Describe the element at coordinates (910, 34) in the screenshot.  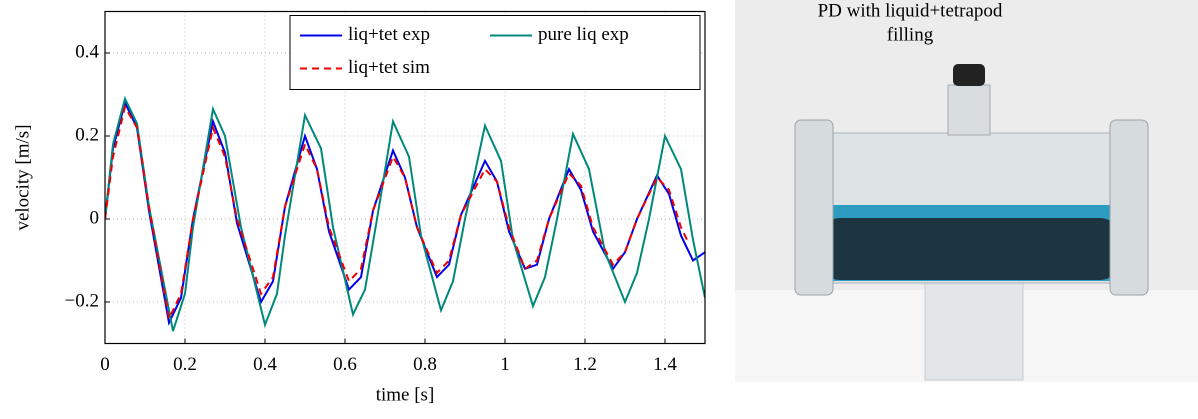
I see `photo-caption: filling` at that location.